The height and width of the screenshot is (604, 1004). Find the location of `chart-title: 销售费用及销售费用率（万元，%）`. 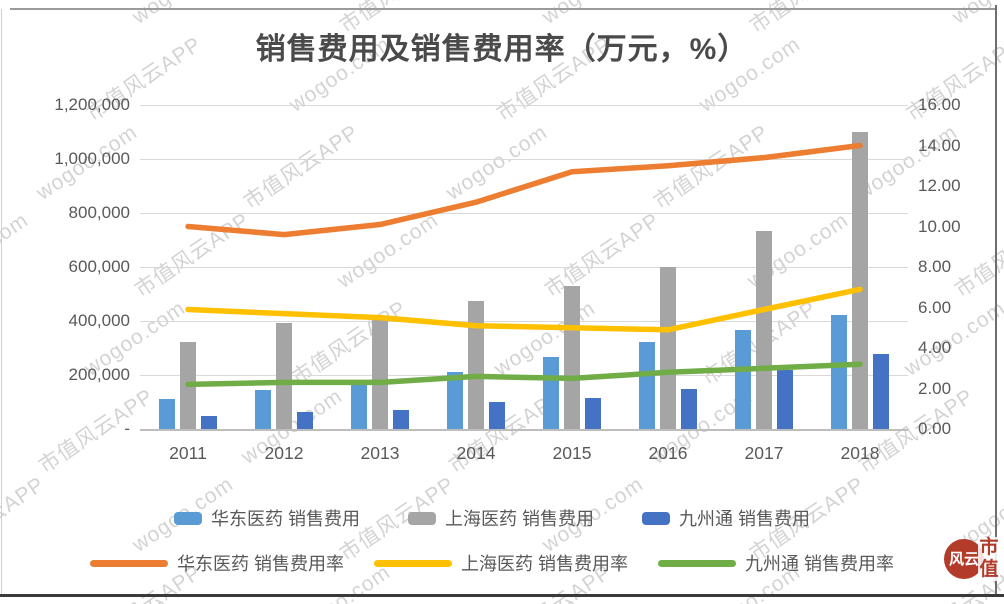

chart-title: 销售费用及销售费用率（万元，%） is located at coordinates (502, 49).